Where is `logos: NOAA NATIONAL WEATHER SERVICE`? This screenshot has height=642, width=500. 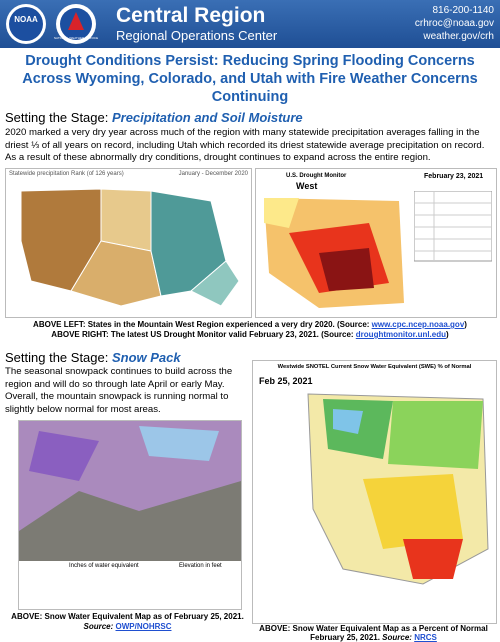
logos: NOAA NATIONAL WEATHER SERVICE is located at coordinates (52, 24).